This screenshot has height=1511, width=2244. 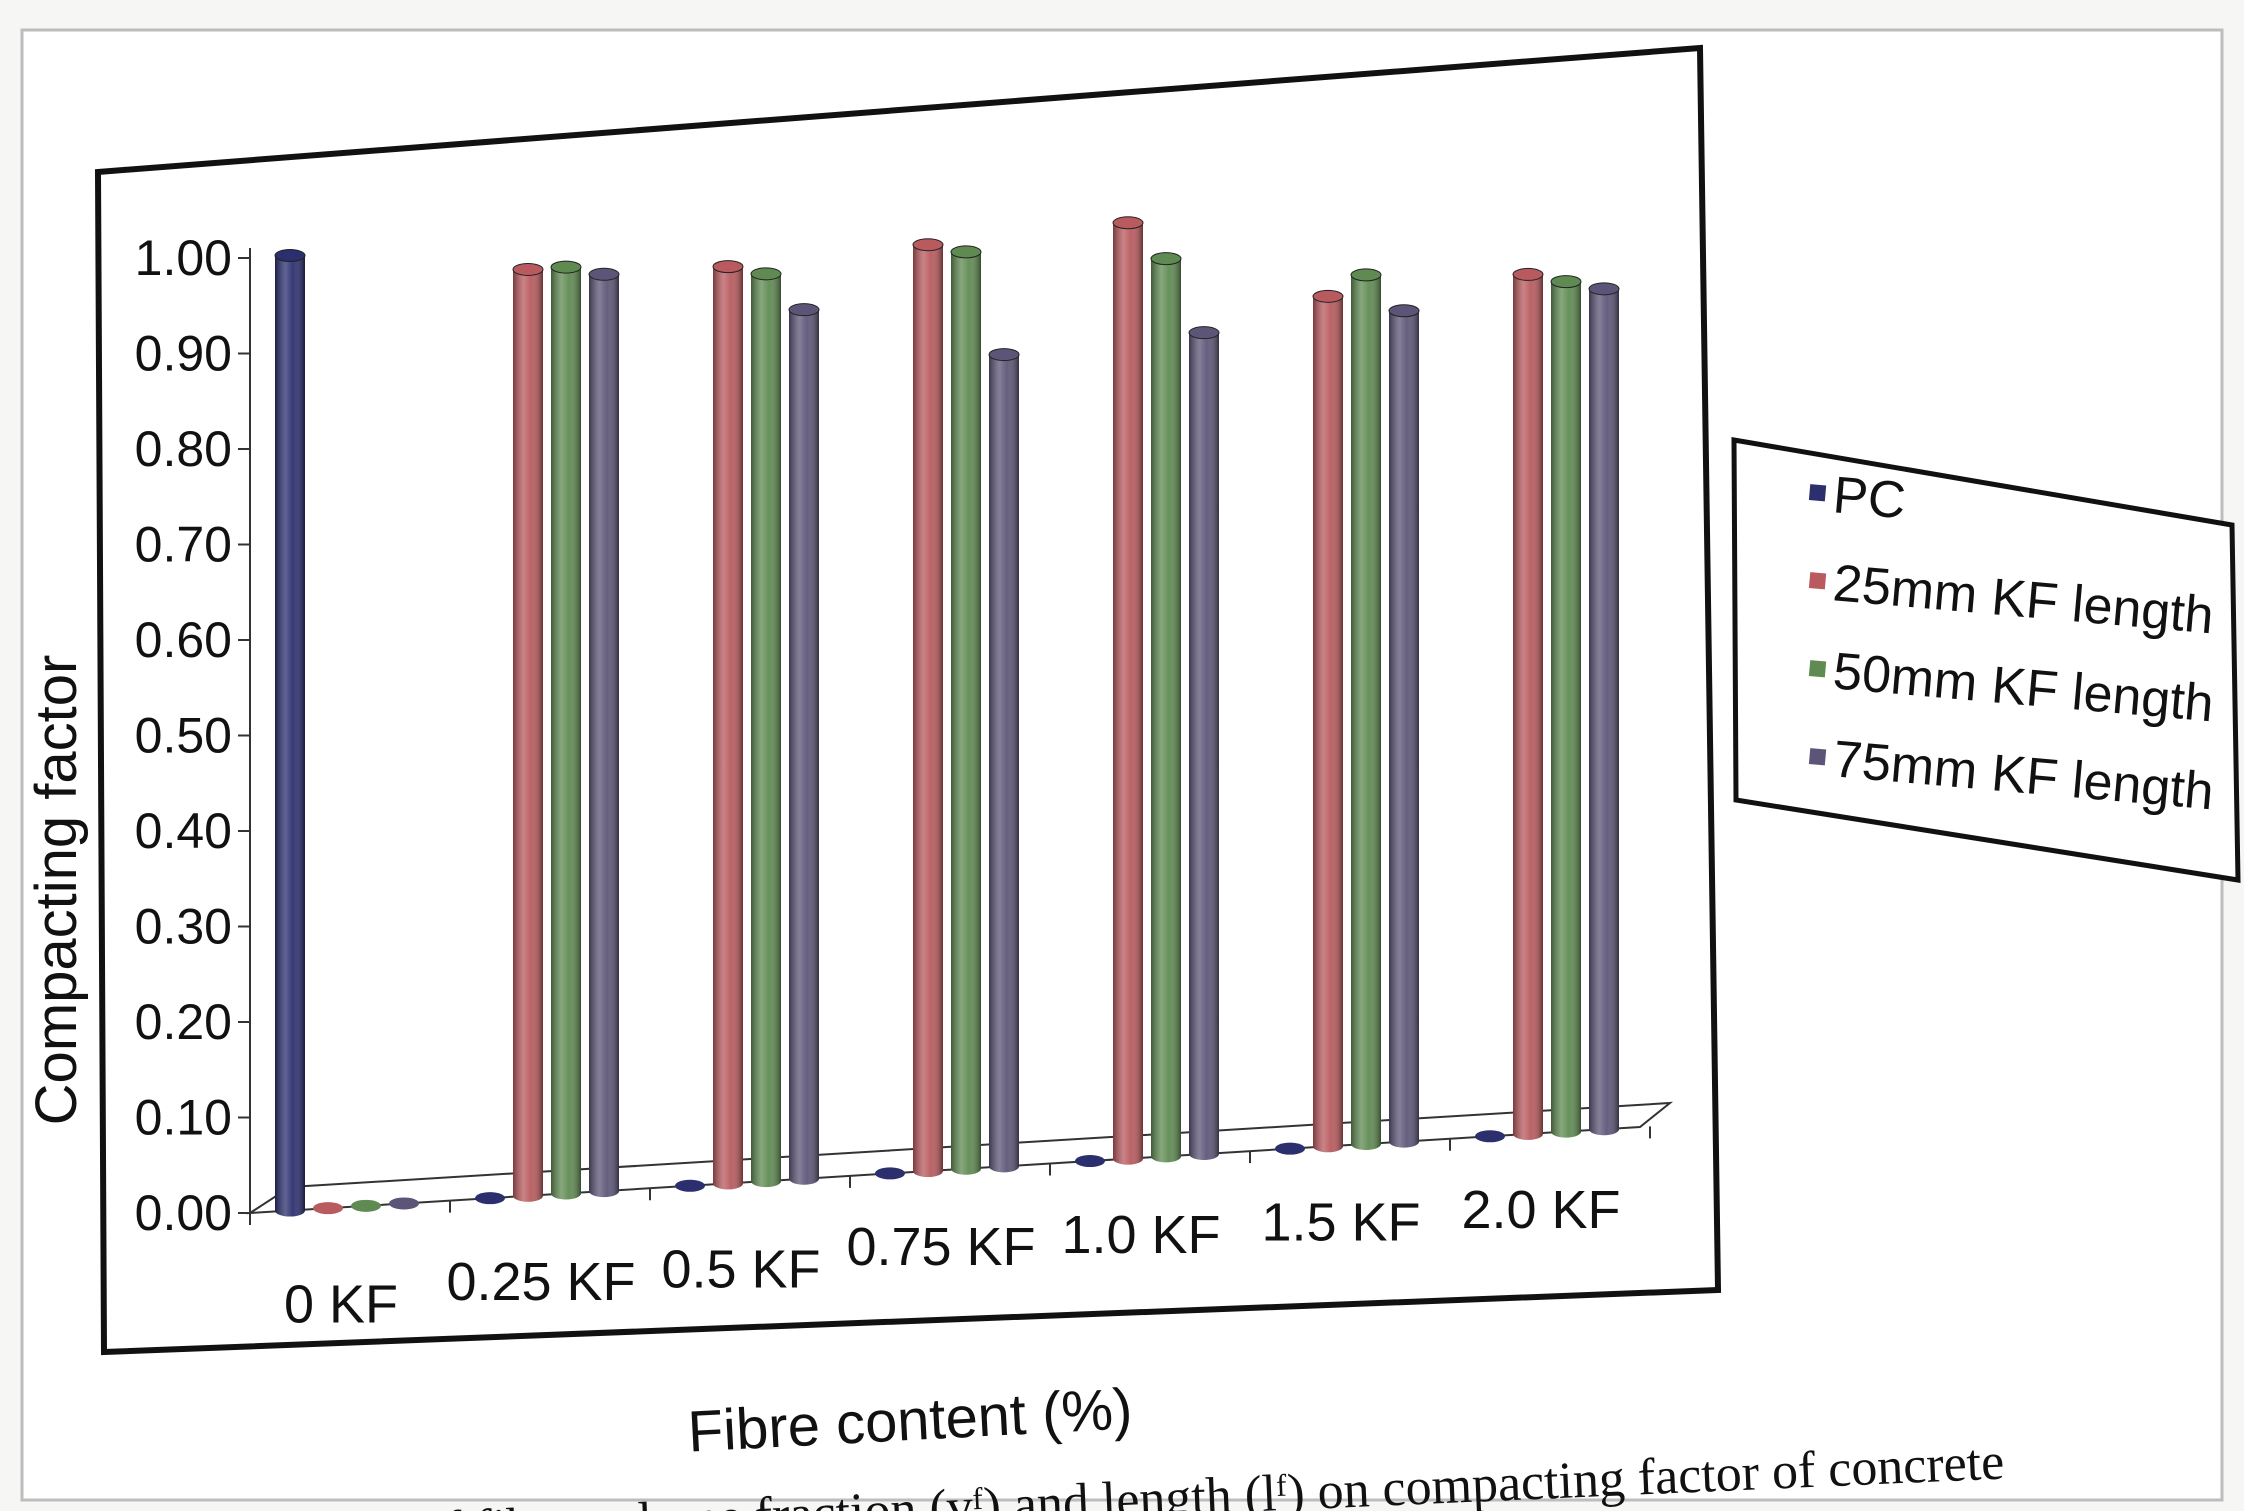 I want to click on y-tick-label: 0.70, so click(x=183, y=545).